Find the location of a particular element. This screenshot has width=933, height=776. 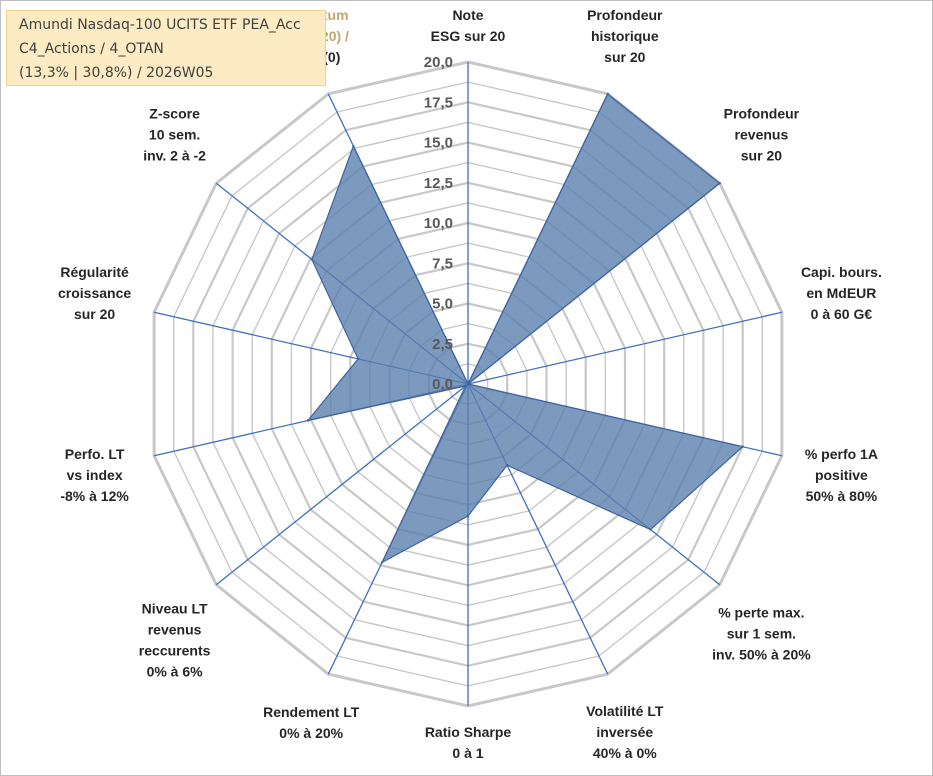

axis-label: Perfo. LT vs index -8% à 12% is located at coordinates (94, 475).